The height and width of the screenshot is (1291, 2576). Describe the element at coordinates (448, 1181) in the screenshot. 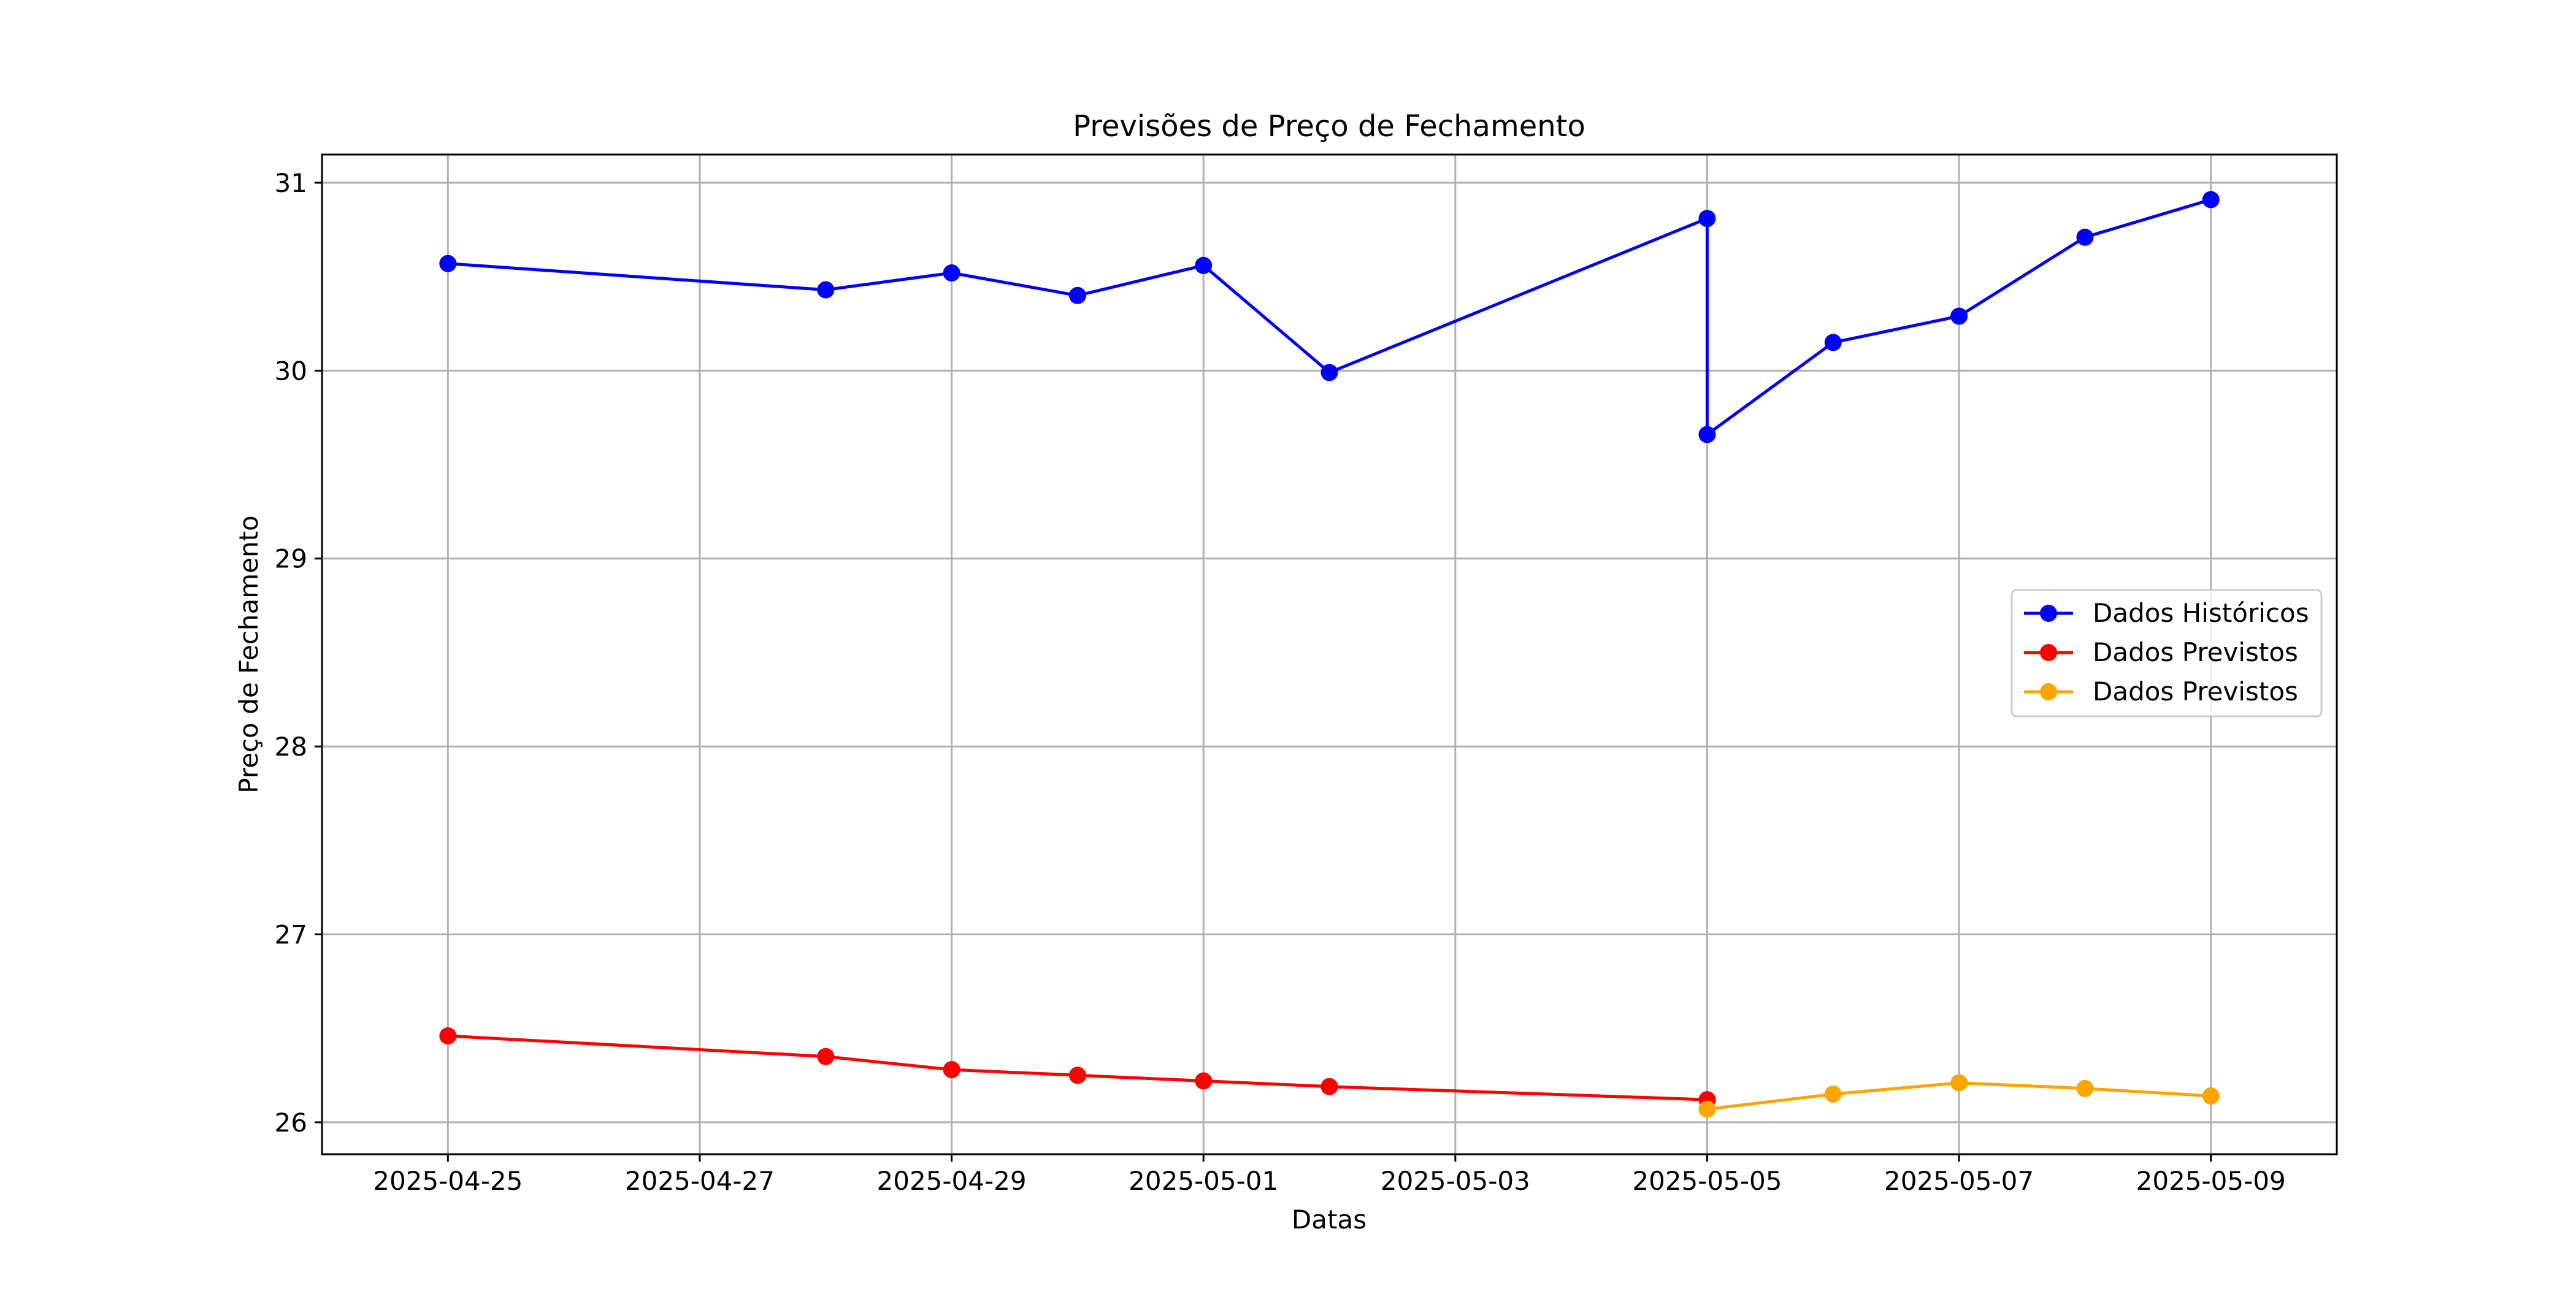

I see `x-tick-label: 2025-04-25` at that location.